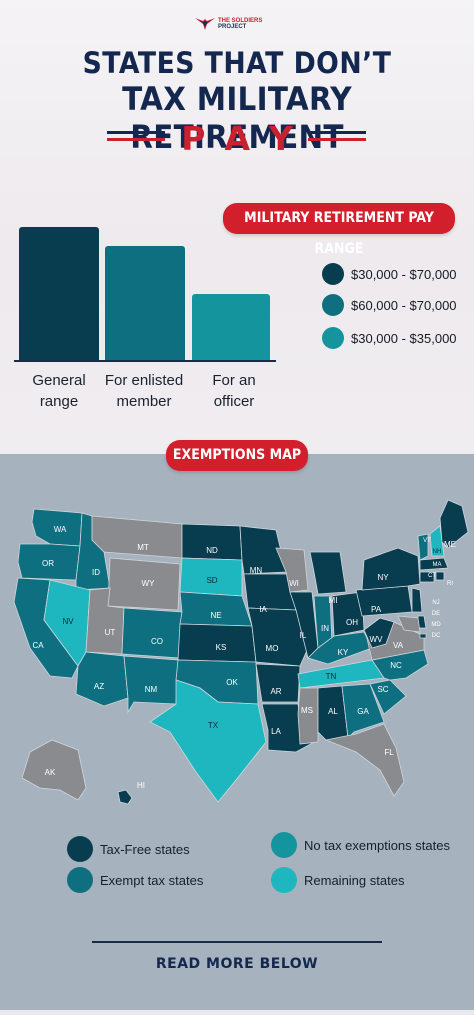 The height and width of the screenshot is (1015, 474). I want to click on state-label-ct: CT, so click(432, 576).